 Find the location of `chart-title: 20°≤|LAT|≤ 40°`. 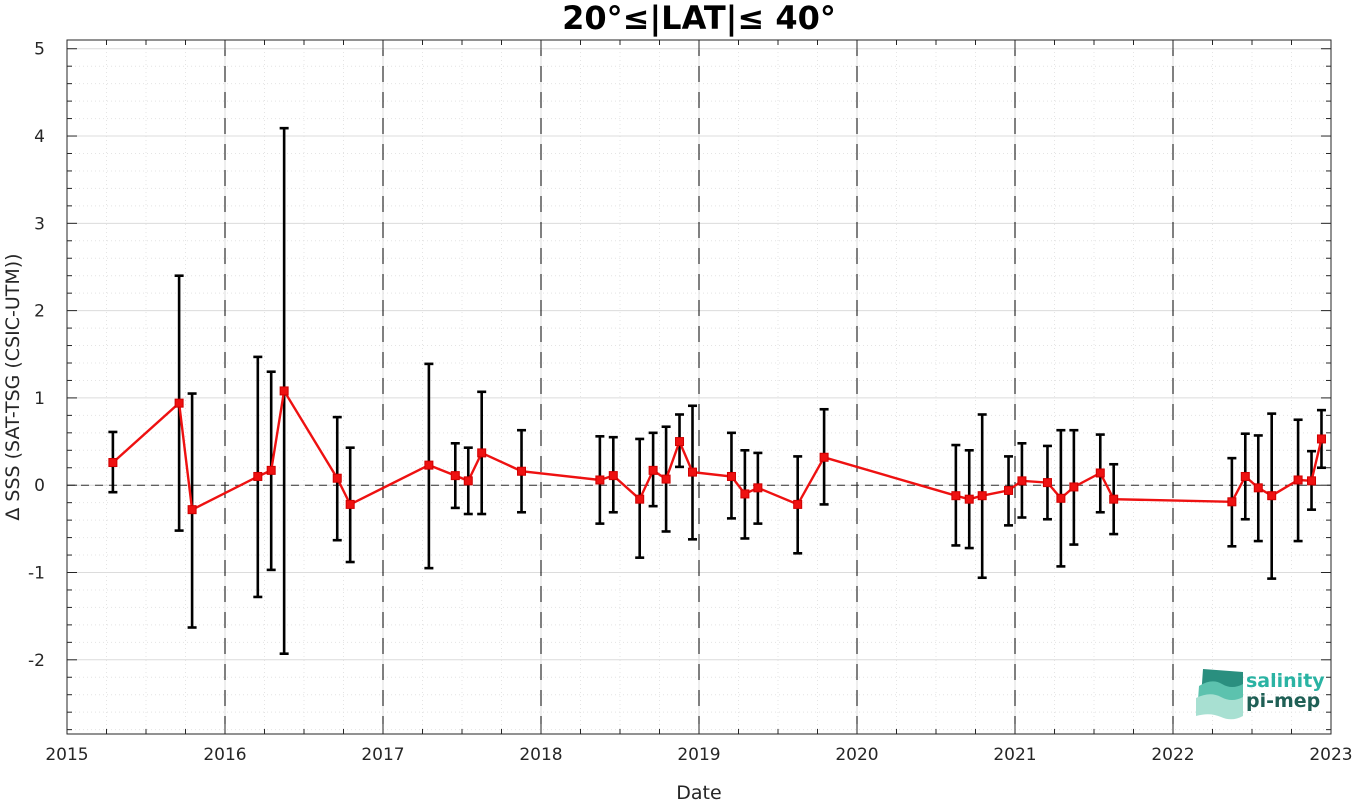

chart-title: 20°≤|LAT|≤ 40° is located at coordinates (699, 19).